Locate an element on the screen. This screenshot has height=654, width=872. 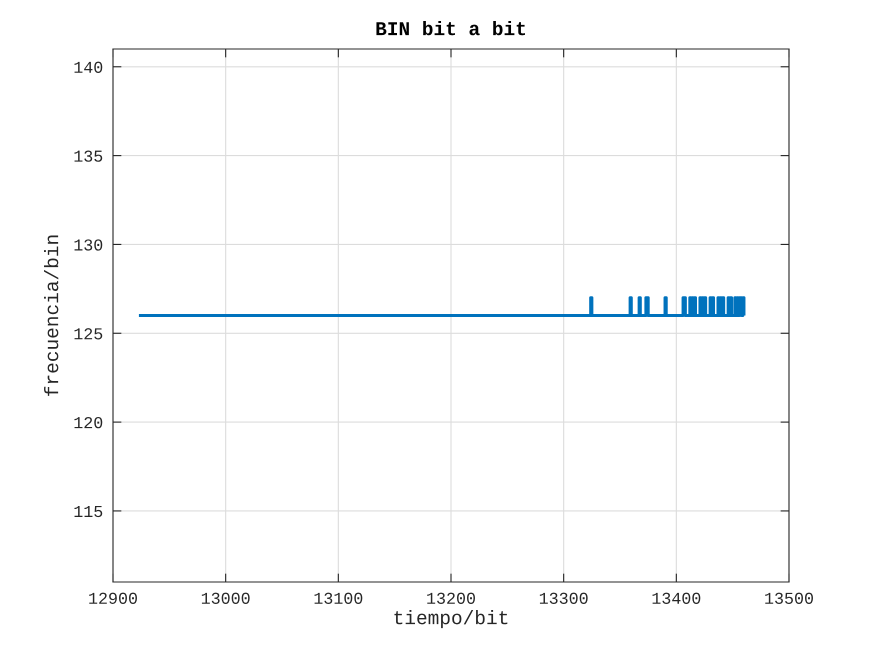
y-tick-label: 140 is located at coordinates (88, 67).